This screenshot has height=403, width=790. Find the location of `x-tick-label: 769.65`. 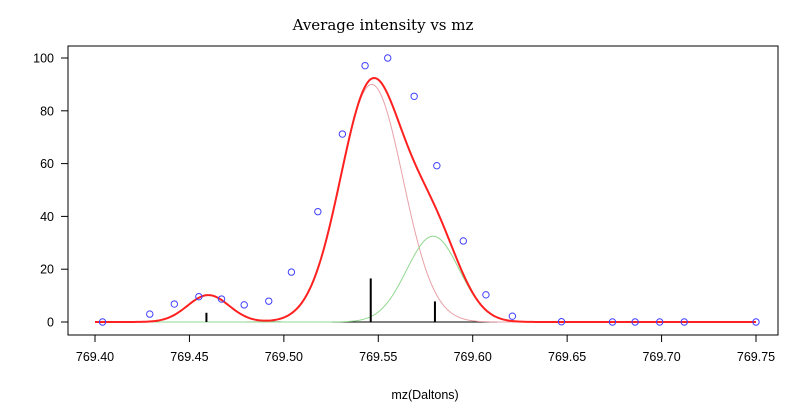

x-tick-label: 769.65 is located at coordinates (567, 357).